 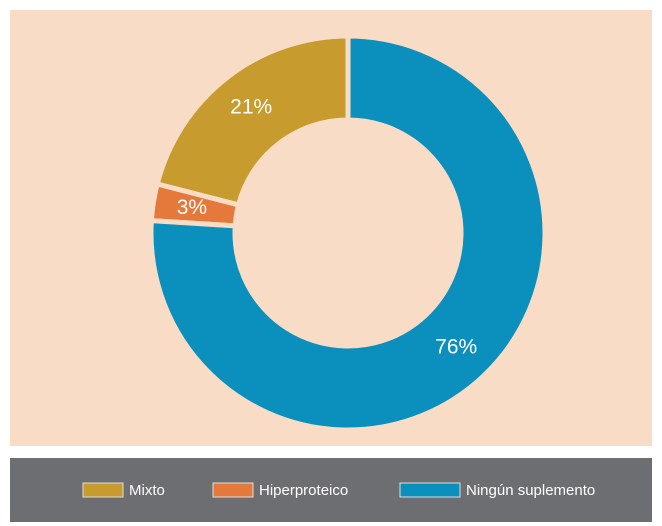 What do you see at coordinates (252, 120) in the screenshot?
I see `slice` at bounding box center [252, 120].